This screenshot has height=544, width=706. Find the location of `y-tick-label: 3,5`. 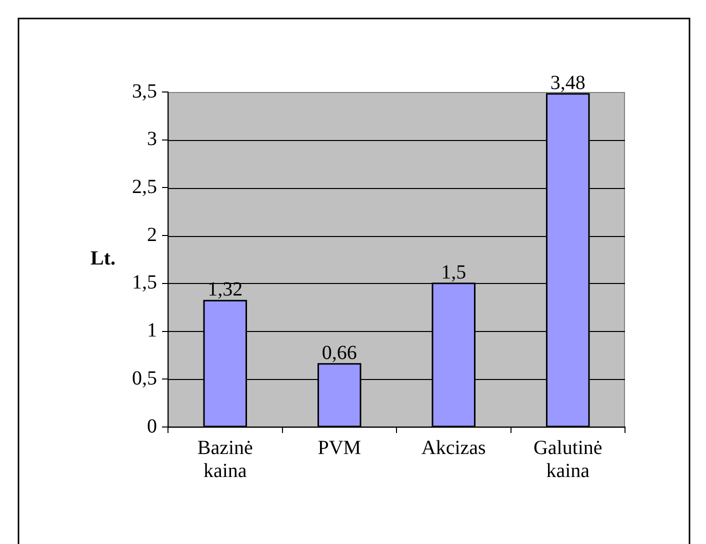

y-tick-label: 3,5 is located at coordinates (144, 91).